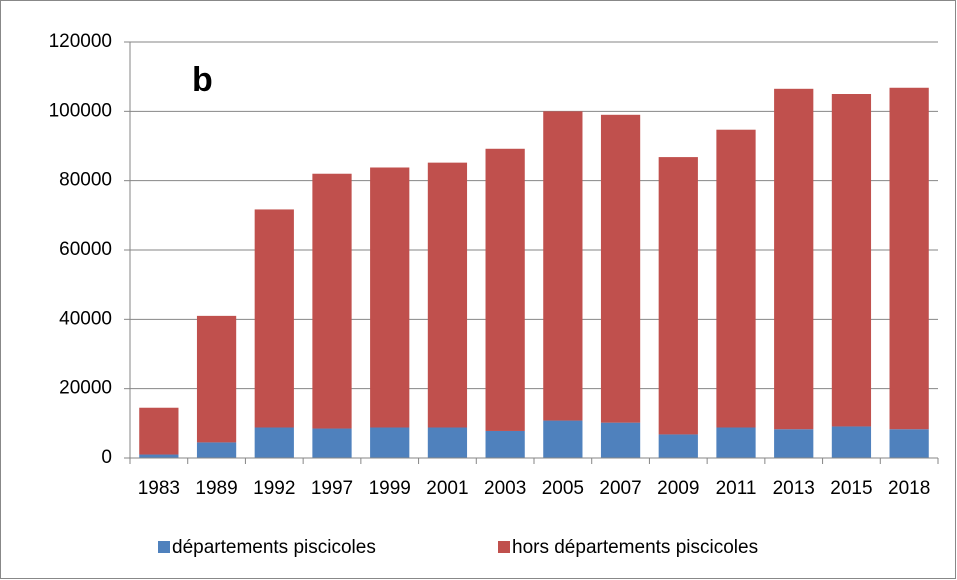 This screenshot has width=957, height=580. Describe the element at coordinates (909, 488) in the screenshot. I see `x-tick-label: 2018` at that location.